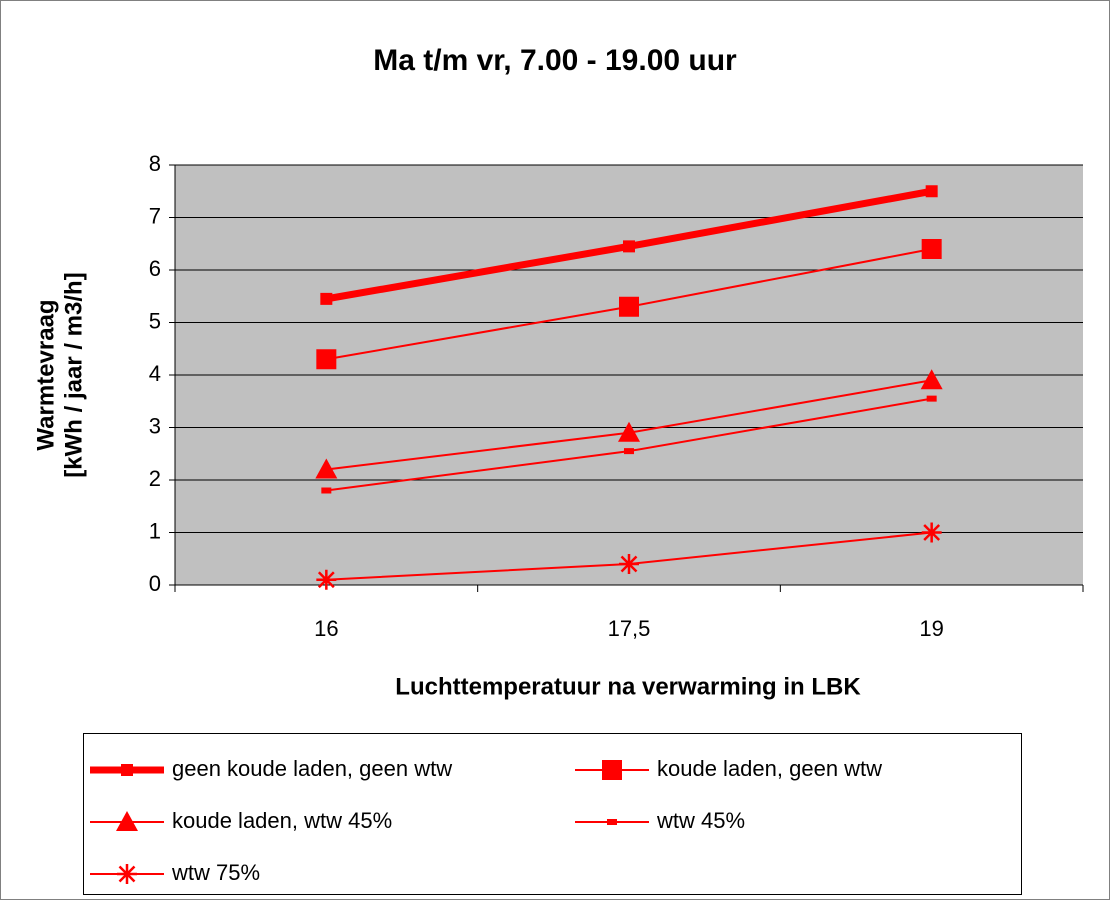 The width and height of the screenshot is (1111, 901). I want to click on legend-label: wtw 45%, so click(700, 820).